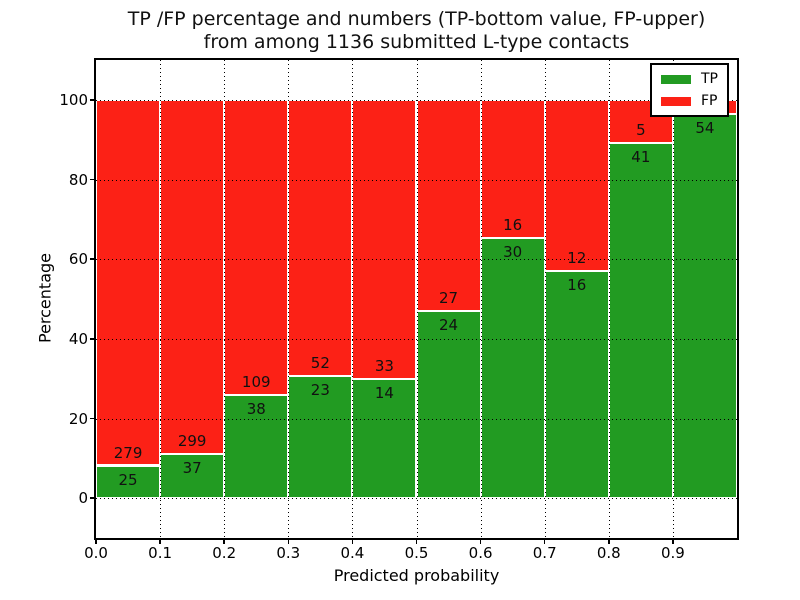  Describe the element at coordinates (78, 179) in the screenshot. I see `y-tick-label: 80` at that location.